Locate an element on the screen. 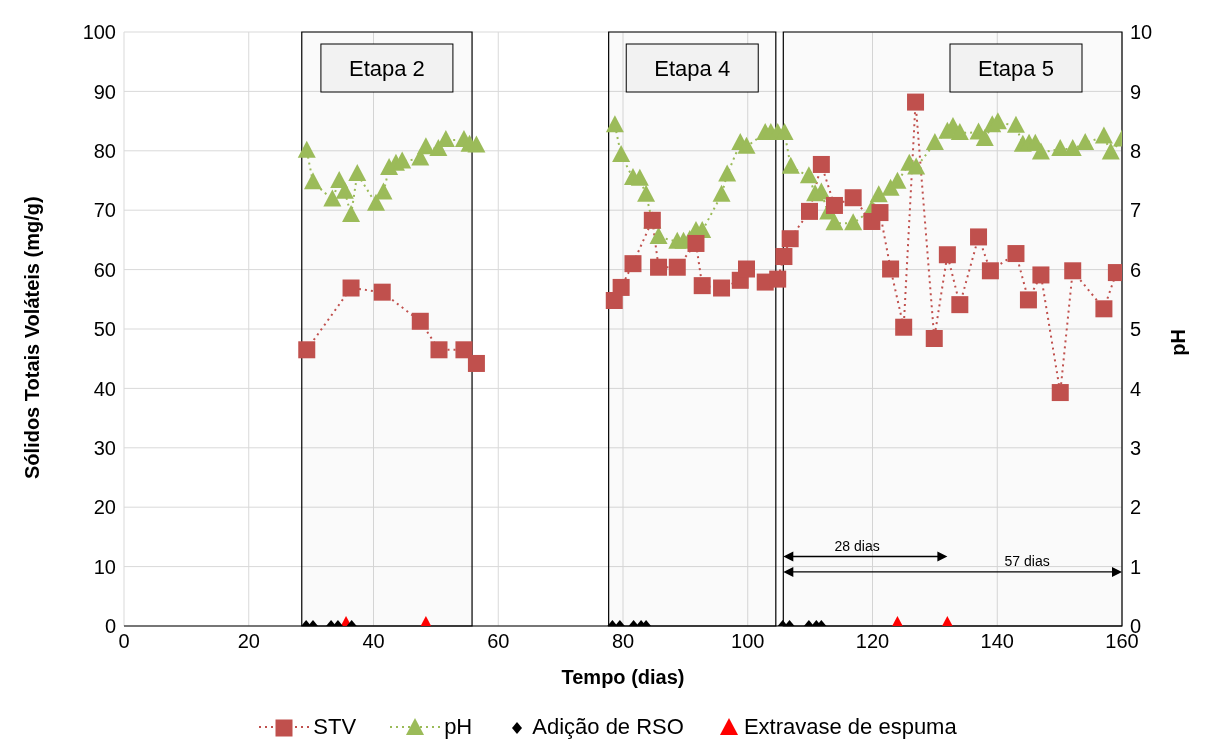 The image size is (1218, 755). band-label: Etapa 2 is located at coordinates (386, 68).